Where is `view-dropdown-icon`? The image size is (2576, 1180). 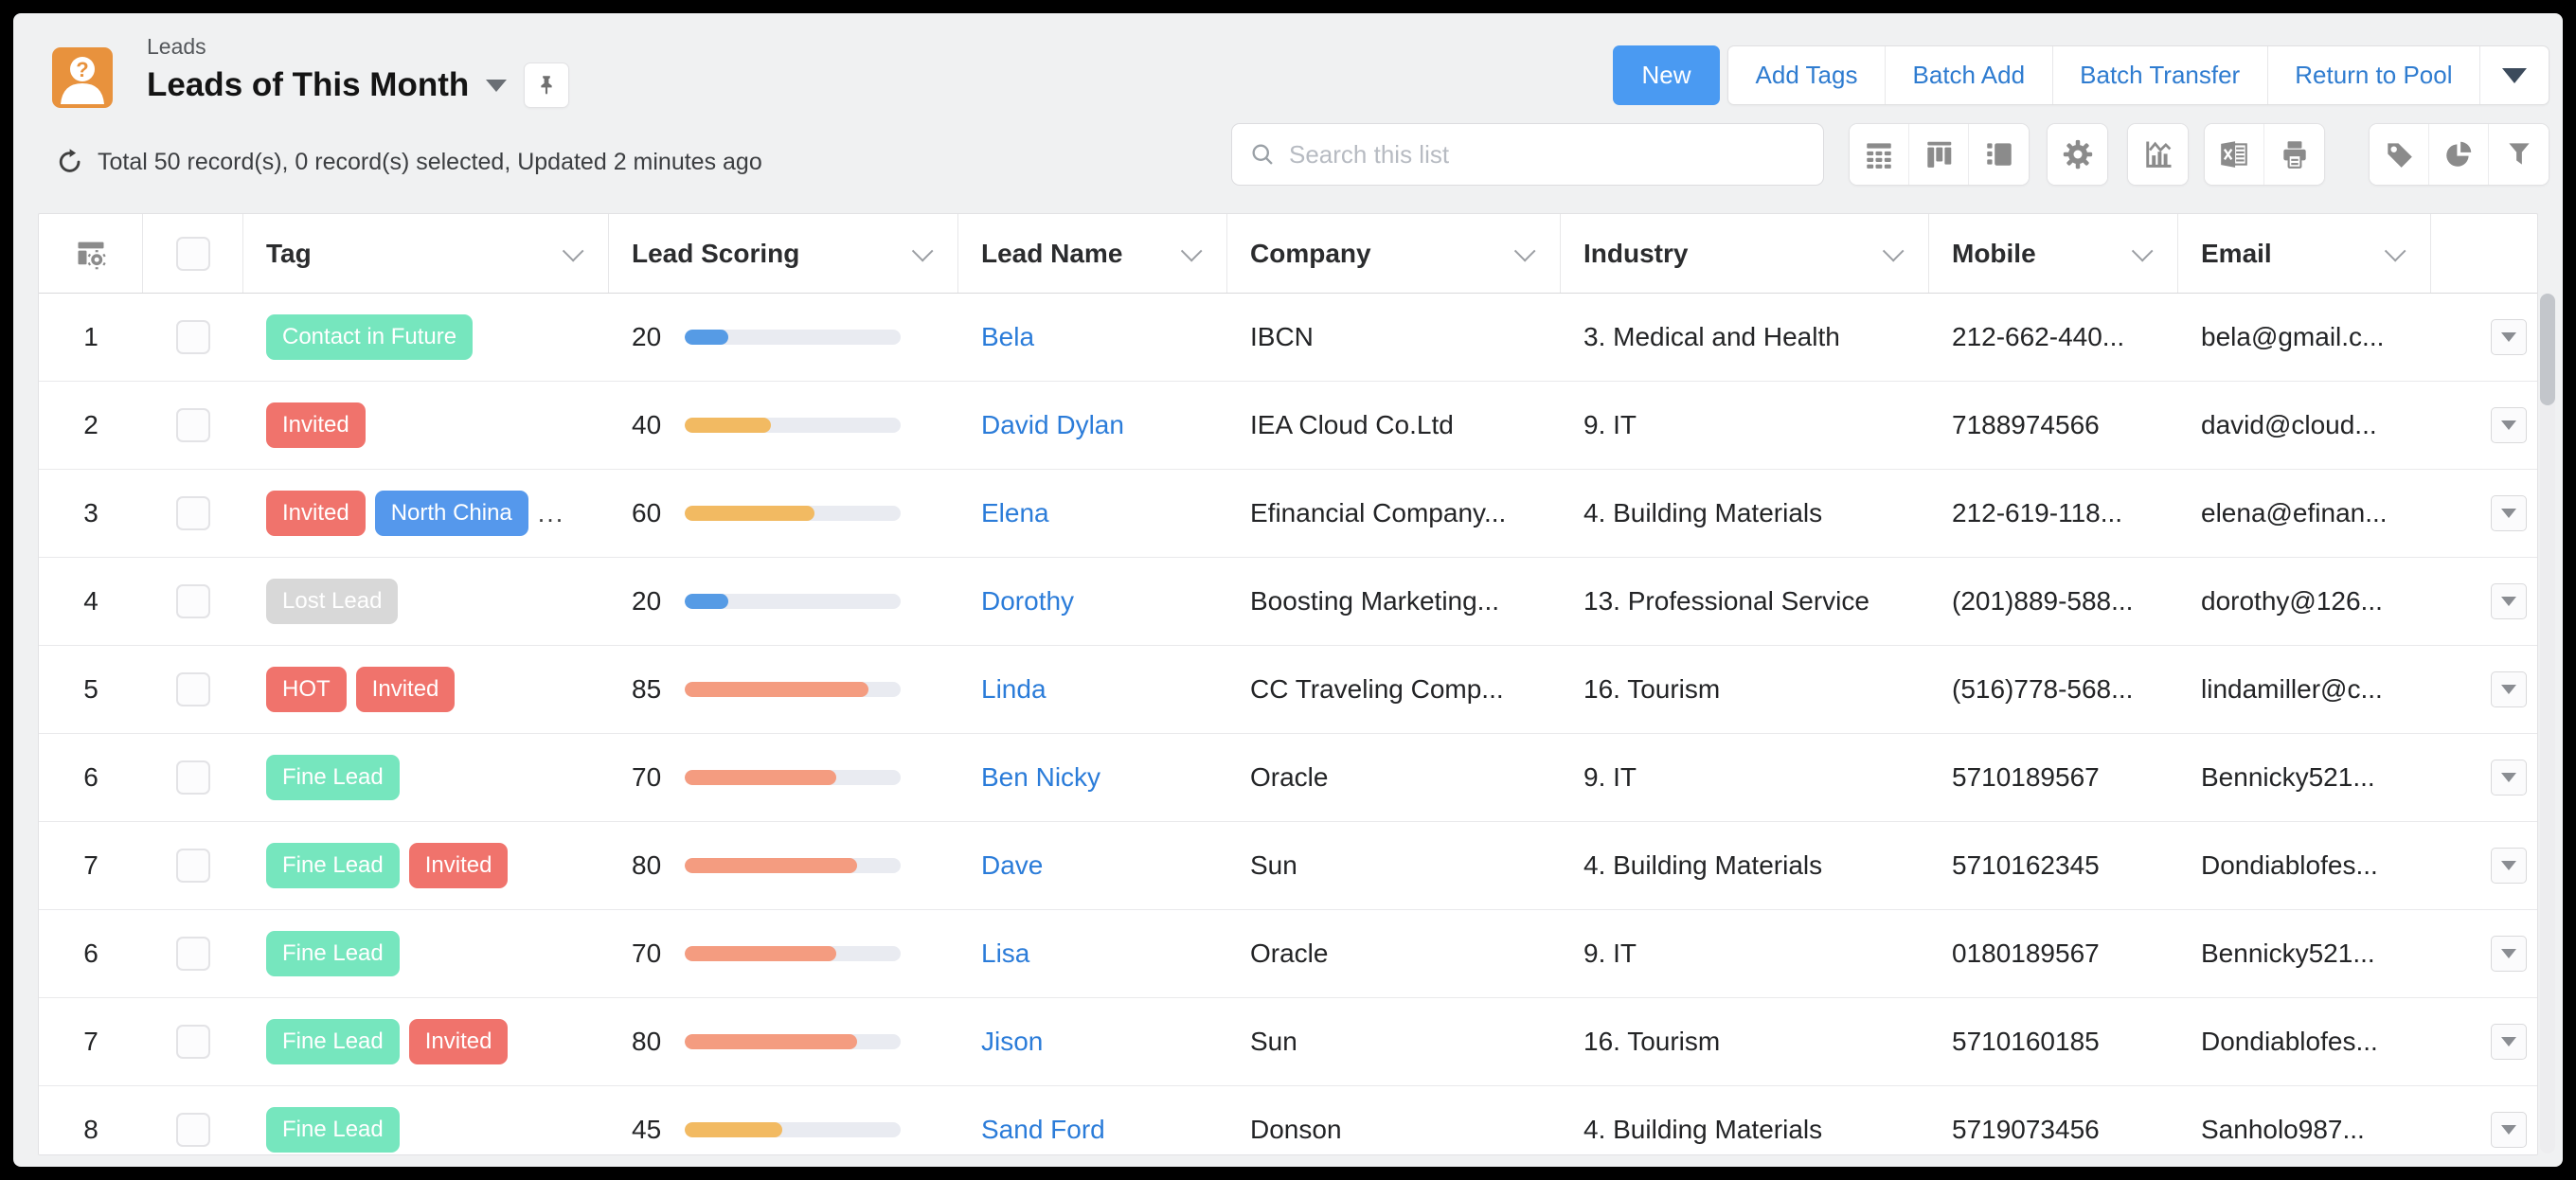 view-dropdown-icon is located at coordinates (497, 85).